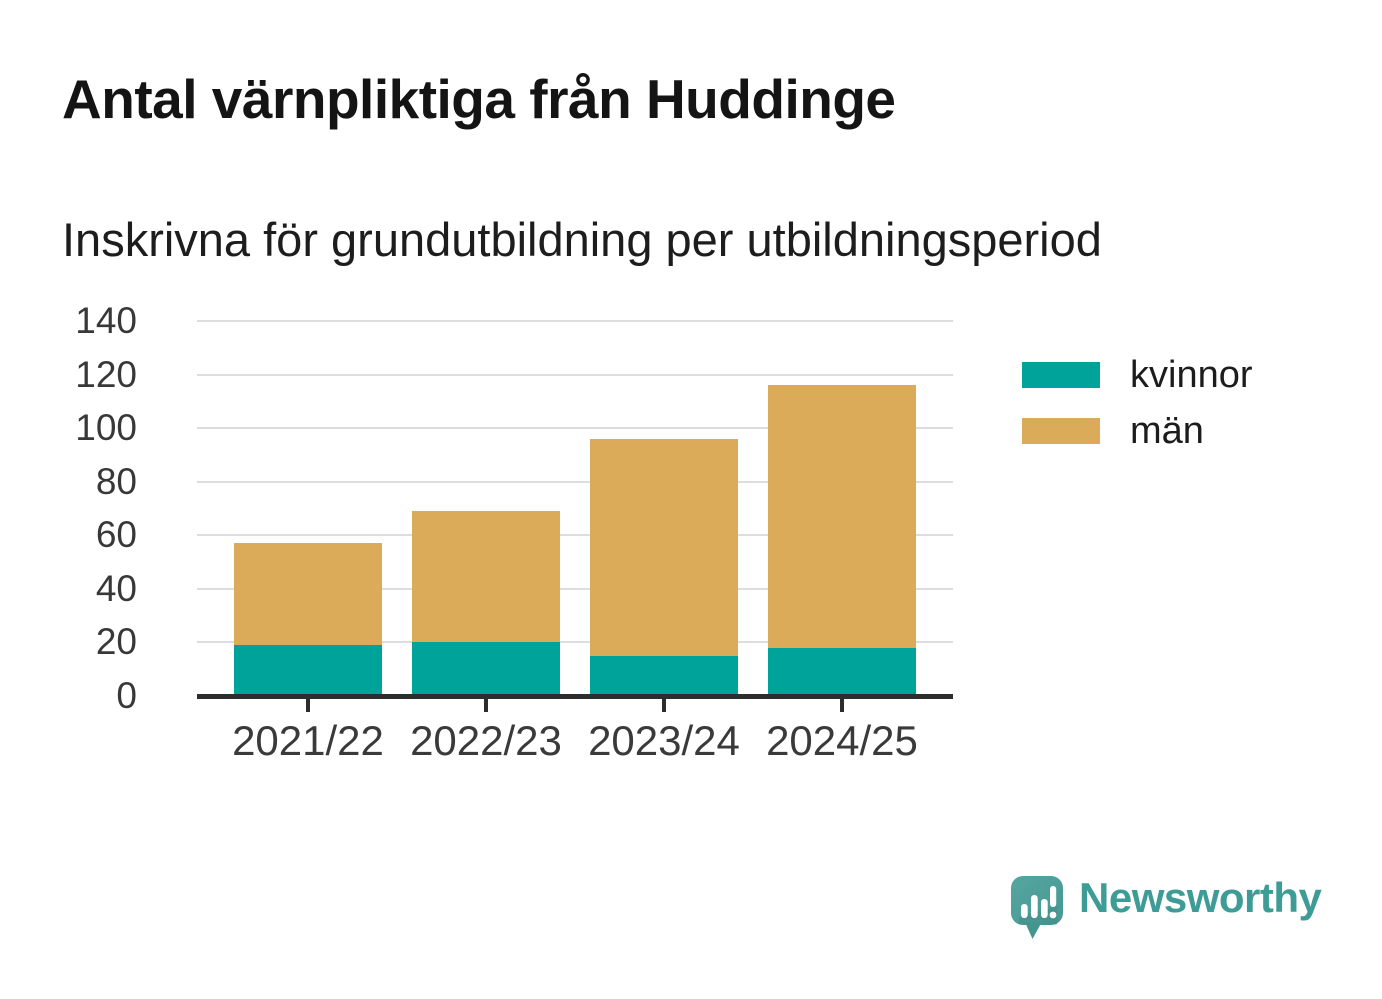 Image resolution: width=1382 pixels, height=999 pixels. What do you see at coordinates (106, 320) in the screenshot?
I see `y-tick-label-140: 140` at bounding box center [106, 320].